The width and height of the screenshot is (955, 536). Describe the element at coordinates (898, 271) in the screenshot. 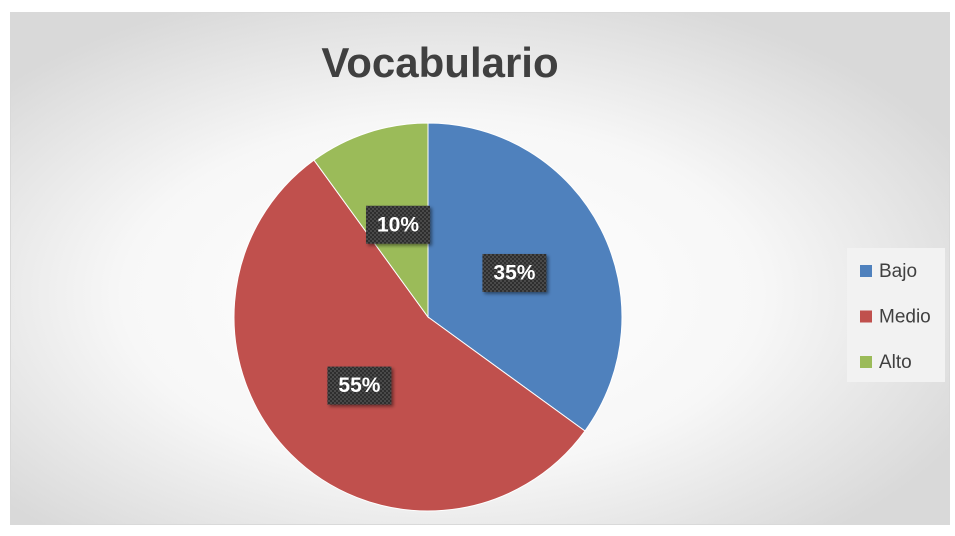

I see `legend-label: Bajo` at that location.